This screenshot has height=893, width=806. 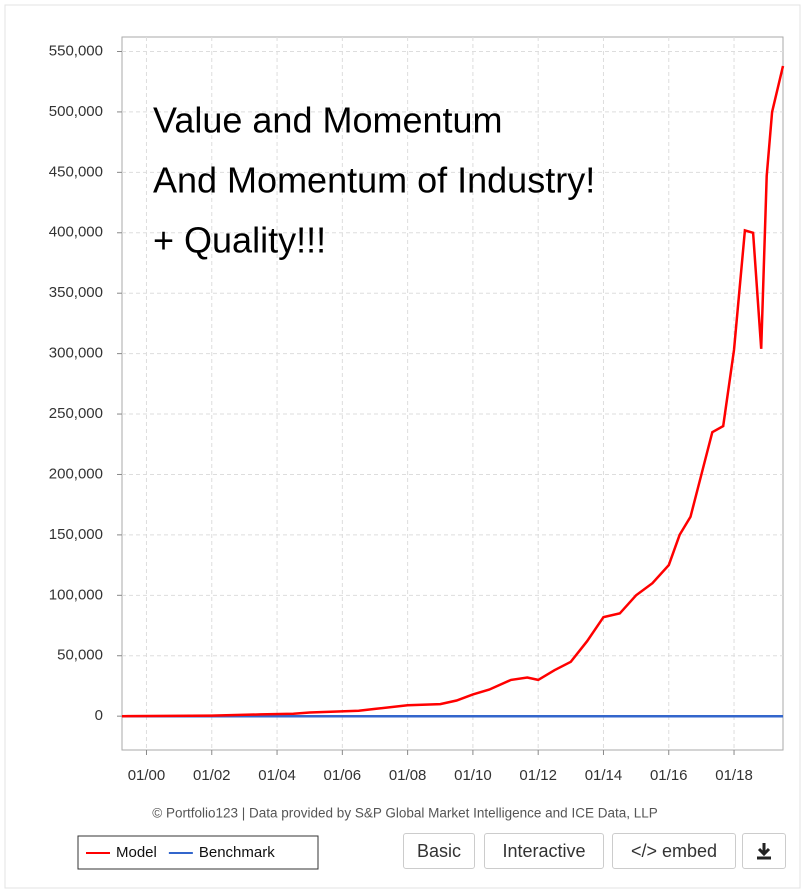 I want to click on y-tick-label: 250,000, so click(x=76, y=413).